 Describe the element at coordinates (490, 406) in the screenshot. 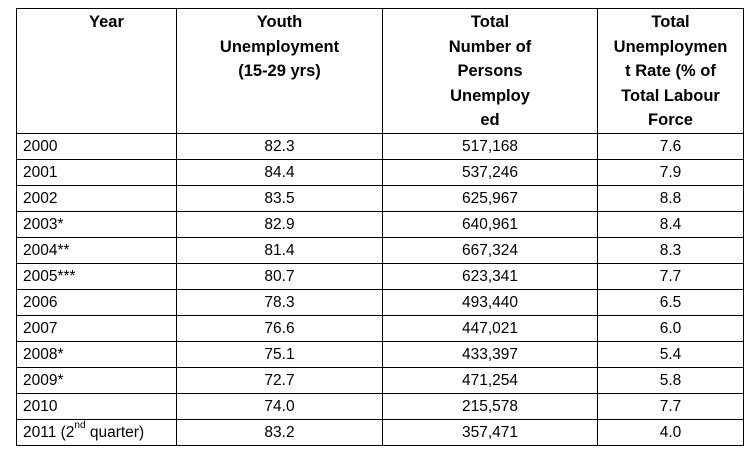

I see `cell-total-unemployed: 215,578` at that location.